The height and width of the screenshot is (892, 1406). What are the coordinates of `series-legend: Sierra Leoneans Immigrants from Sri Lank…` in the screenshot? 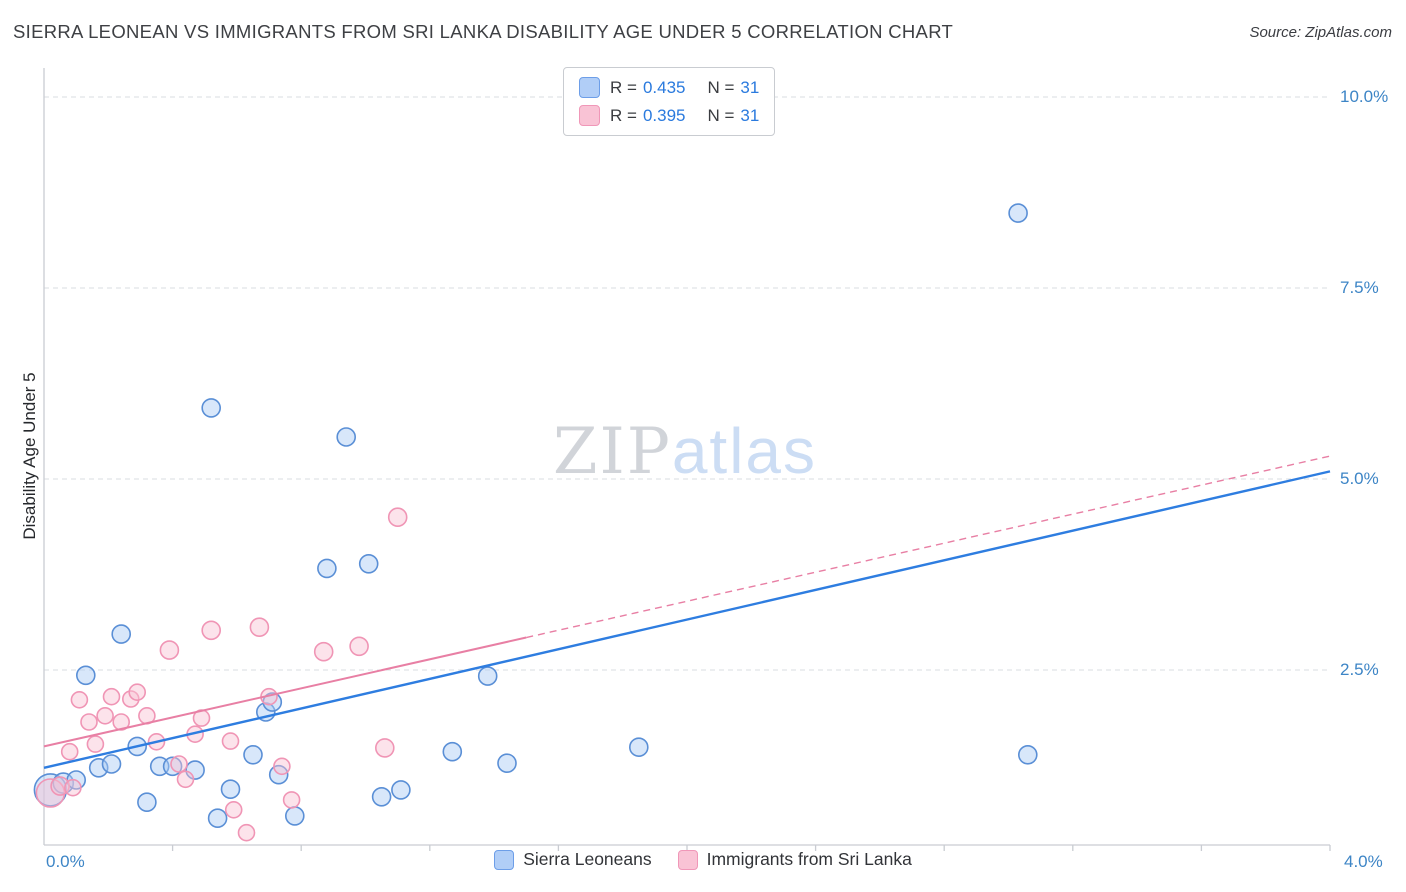 It's located at (703, 859).